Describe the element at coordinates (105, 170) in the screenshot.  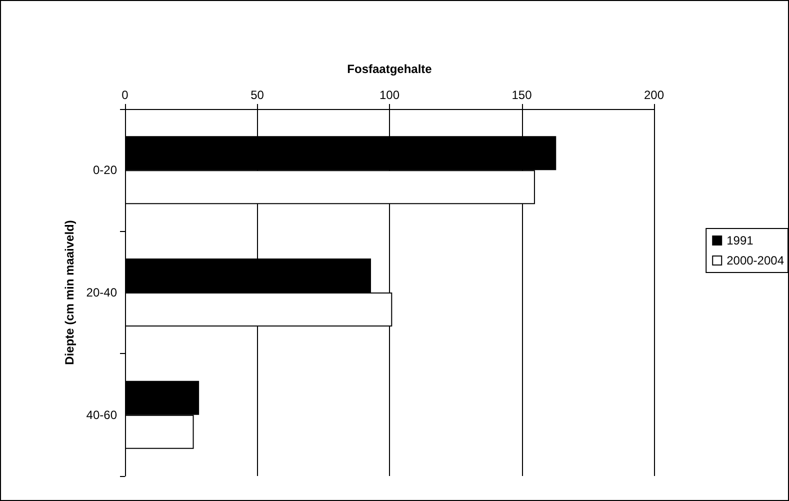
I see `y-tick-label: 0-20` at that location.